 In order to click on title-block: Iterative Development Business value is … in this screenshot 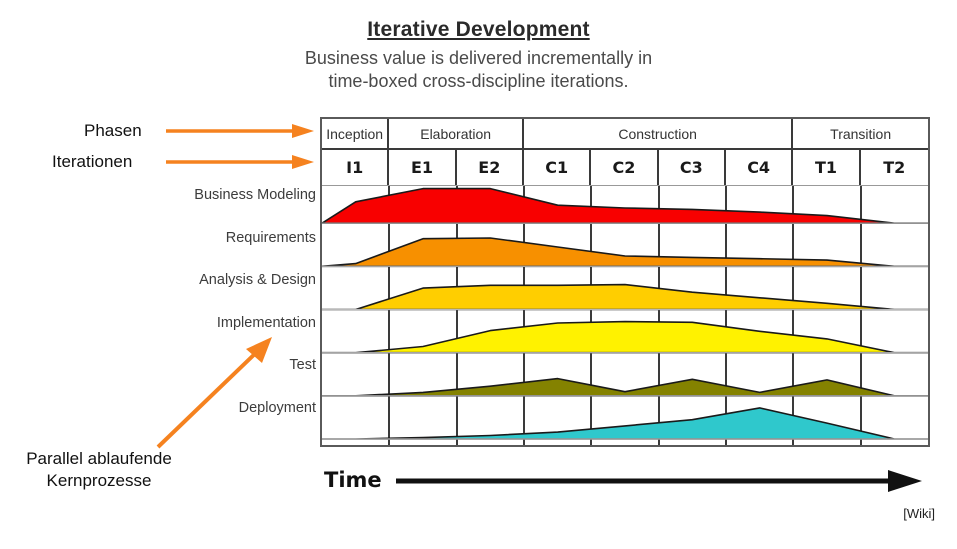, I will do `click(478, 55)`.